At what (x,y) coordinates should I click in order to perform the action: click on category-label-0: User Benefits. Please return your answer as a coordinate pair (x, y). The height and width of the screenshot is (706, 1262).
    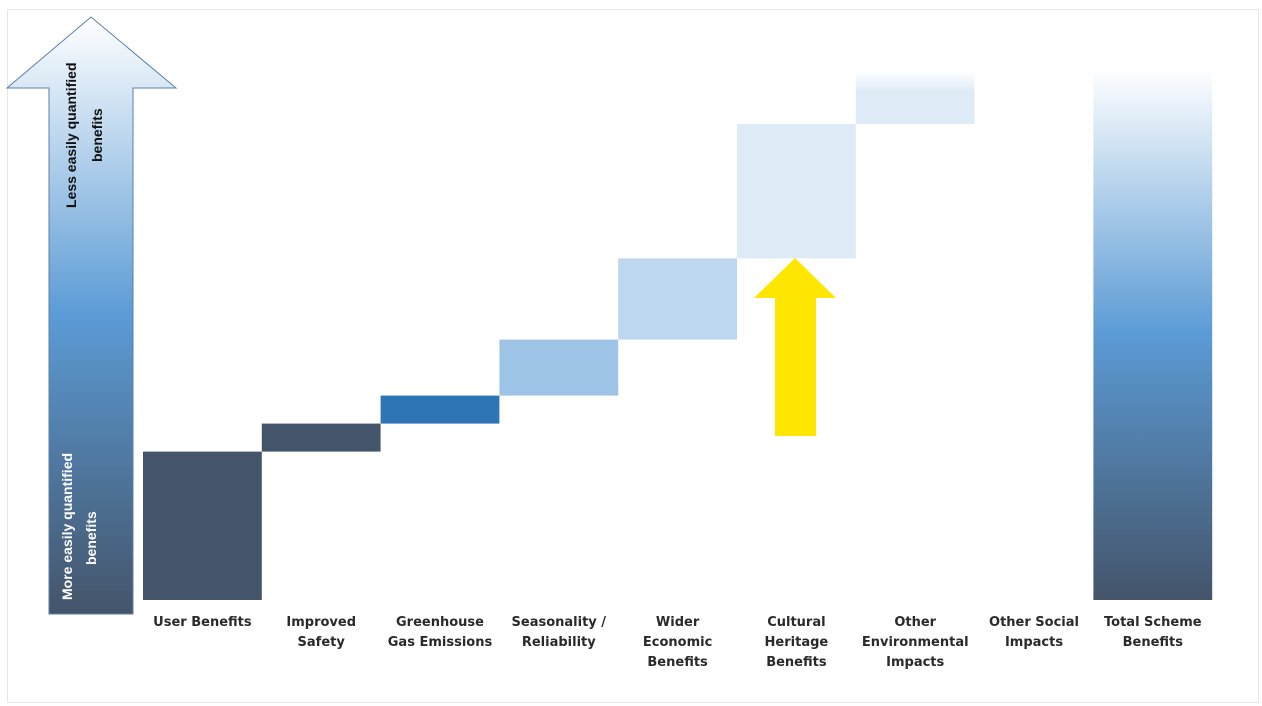
    Looking at the image, I should click on (202, 622).